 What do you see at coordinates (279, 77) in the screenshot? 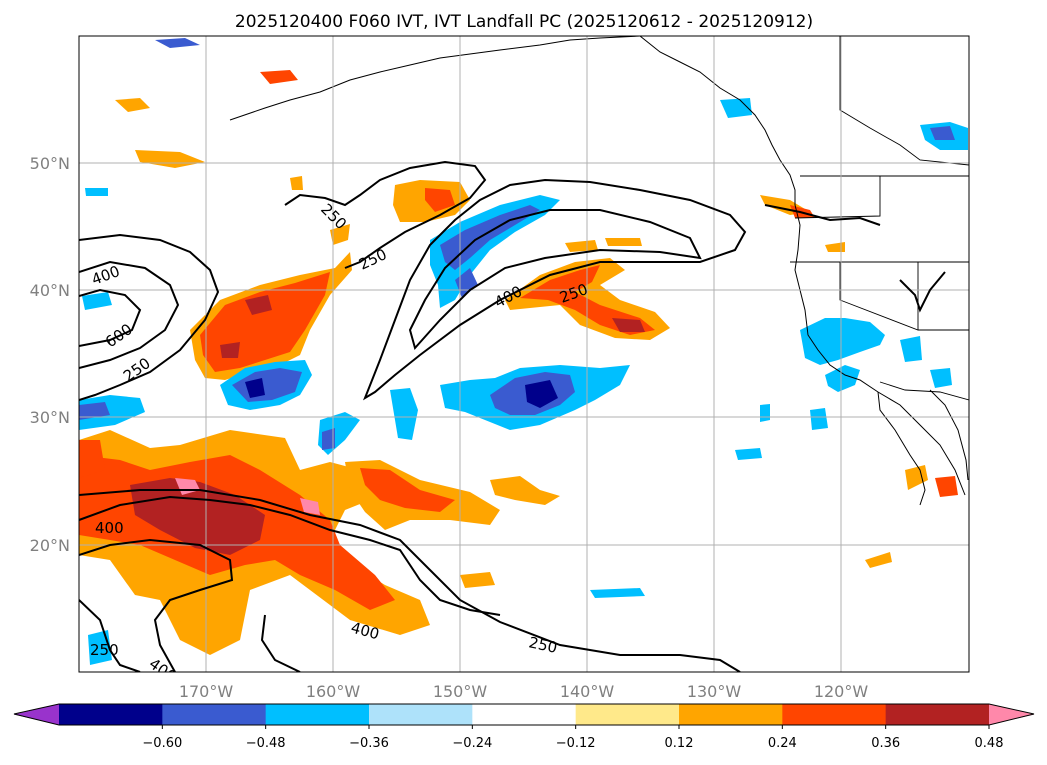
I see `pc-speck-n2` at bounding box center [279, 77].